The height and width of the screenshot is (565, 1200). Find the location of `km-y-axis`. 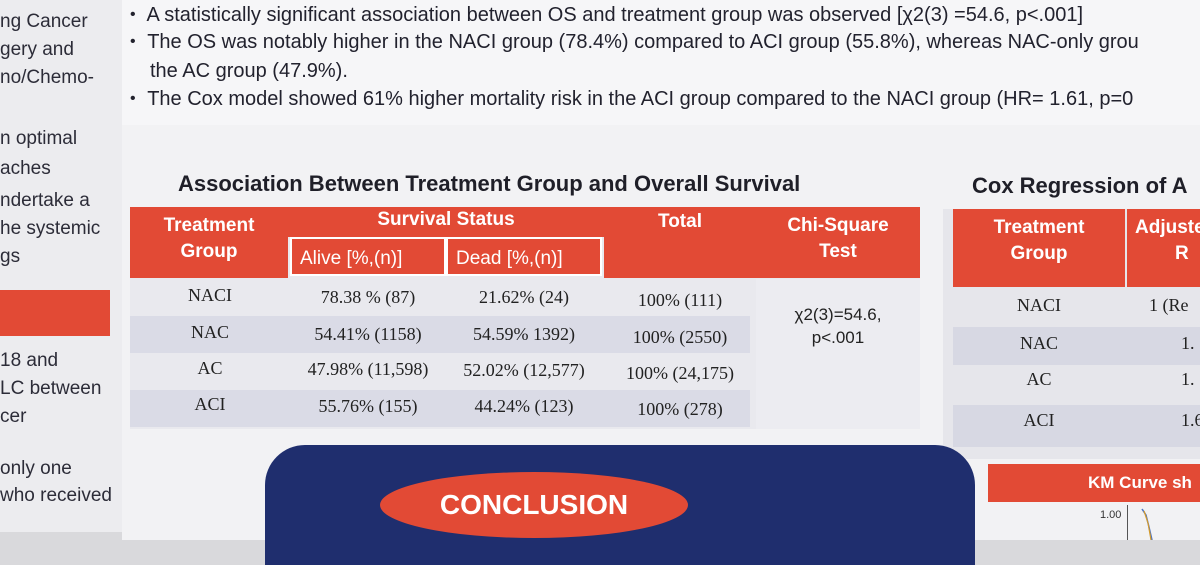

km-y-axis is located at coordinates (1127, 522).